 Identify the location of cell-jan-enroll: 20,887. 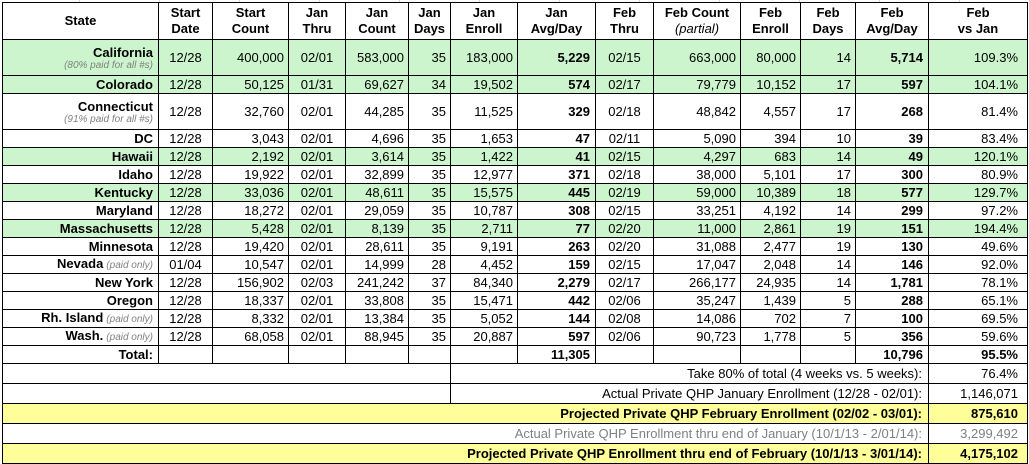
(484, 336).